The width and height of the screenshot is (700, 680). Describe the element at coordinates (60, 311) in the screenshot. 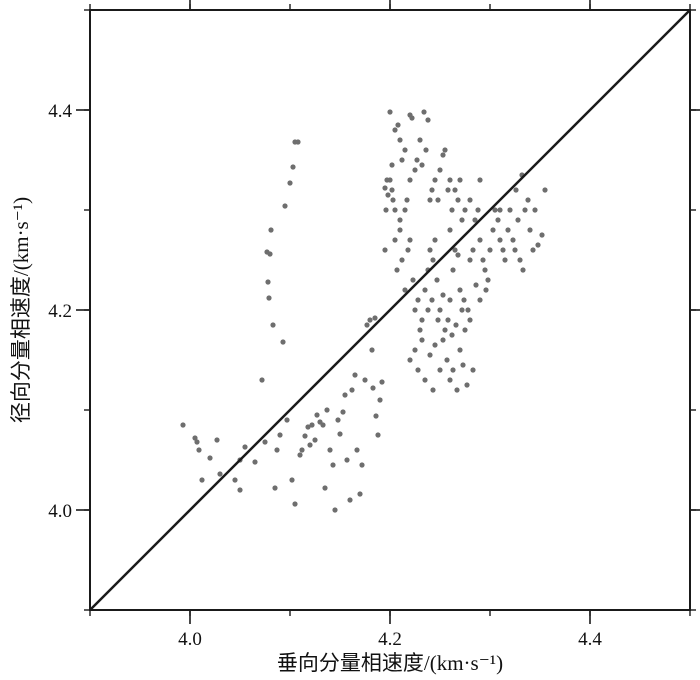

I see `y-tick-label: 4.2` at that location.